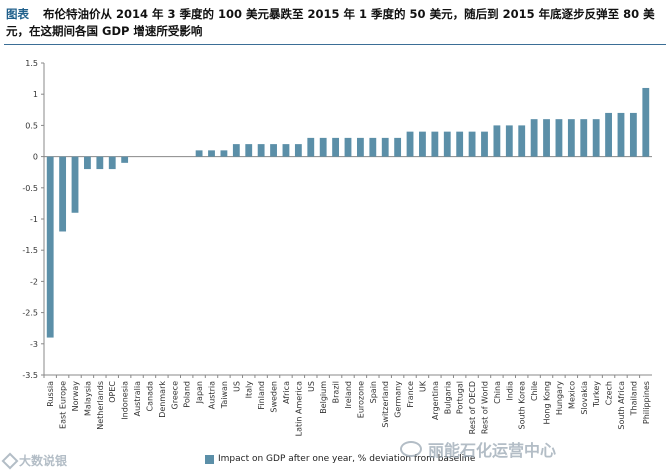  I want to click on x-tick-label: Rest of OECD, so click(472, 407).